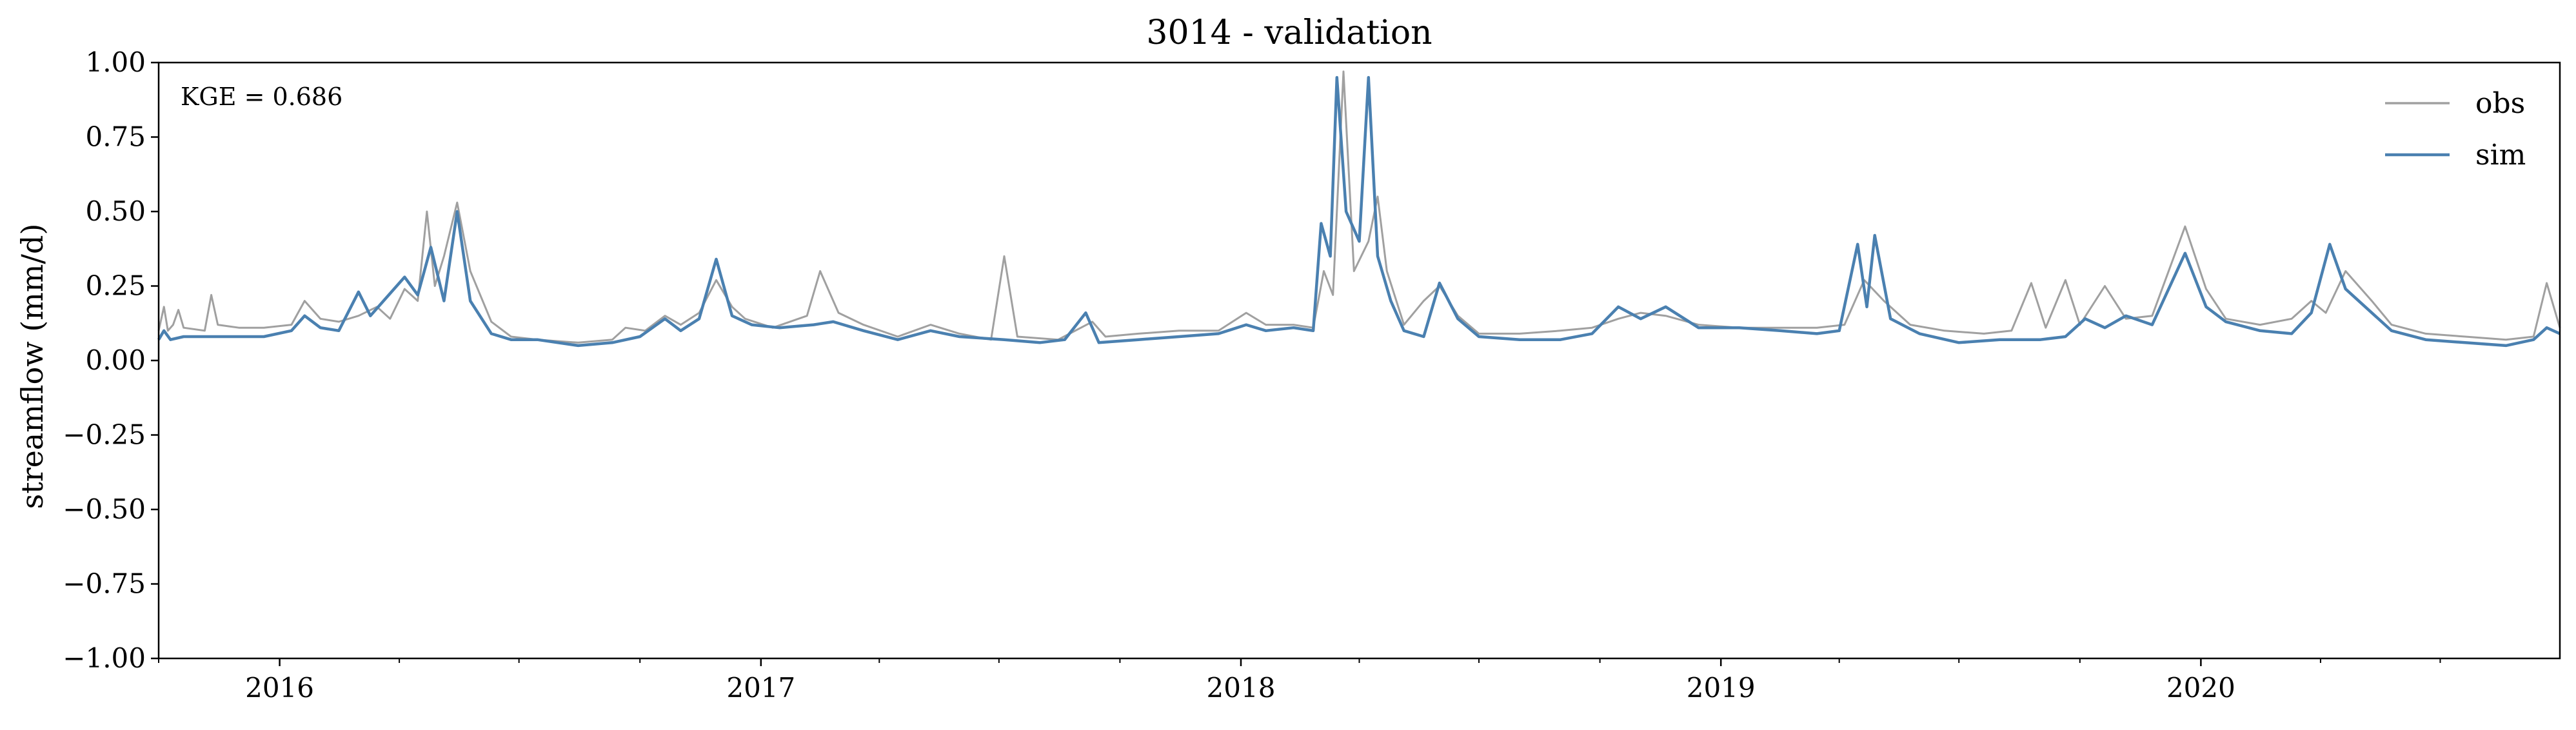 This screenshot has height=730, width=2576. I want to click on x-tick-label: 2016, so click(279, 688).